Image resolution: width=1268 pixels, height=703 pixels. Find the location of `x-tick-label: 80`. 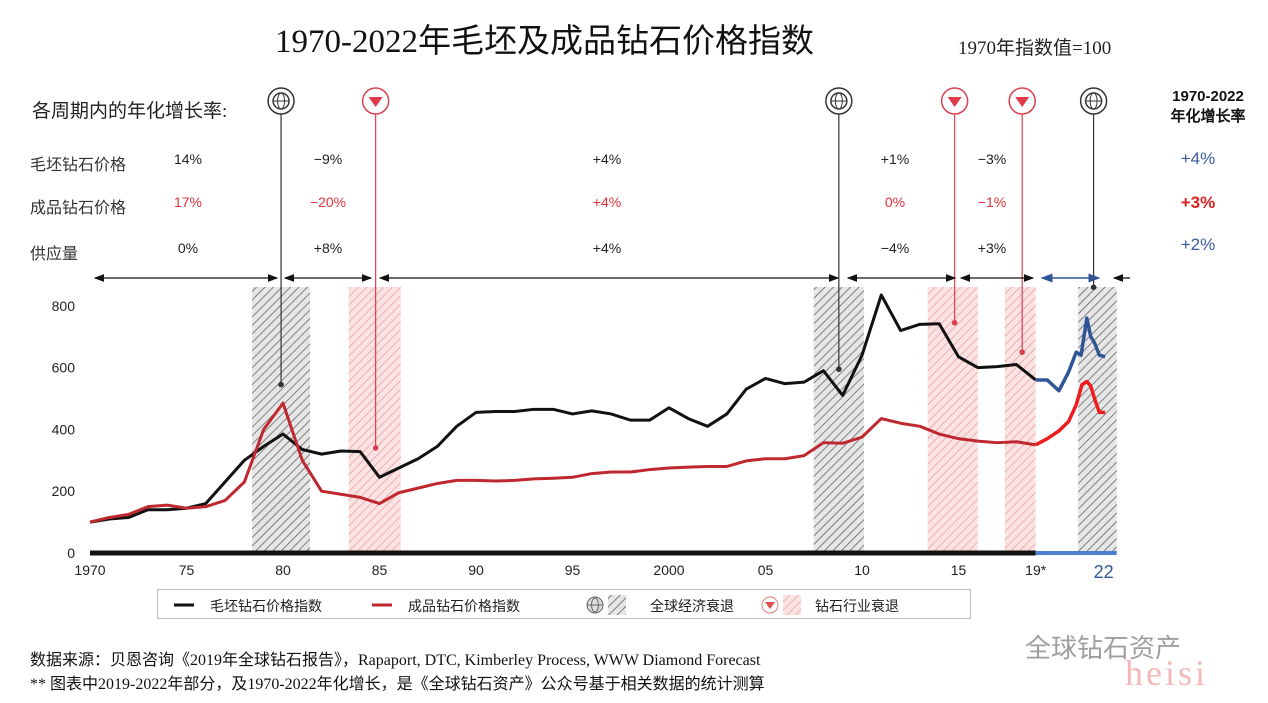

x-tick-label: 80 is located at coordinates (283, 570).